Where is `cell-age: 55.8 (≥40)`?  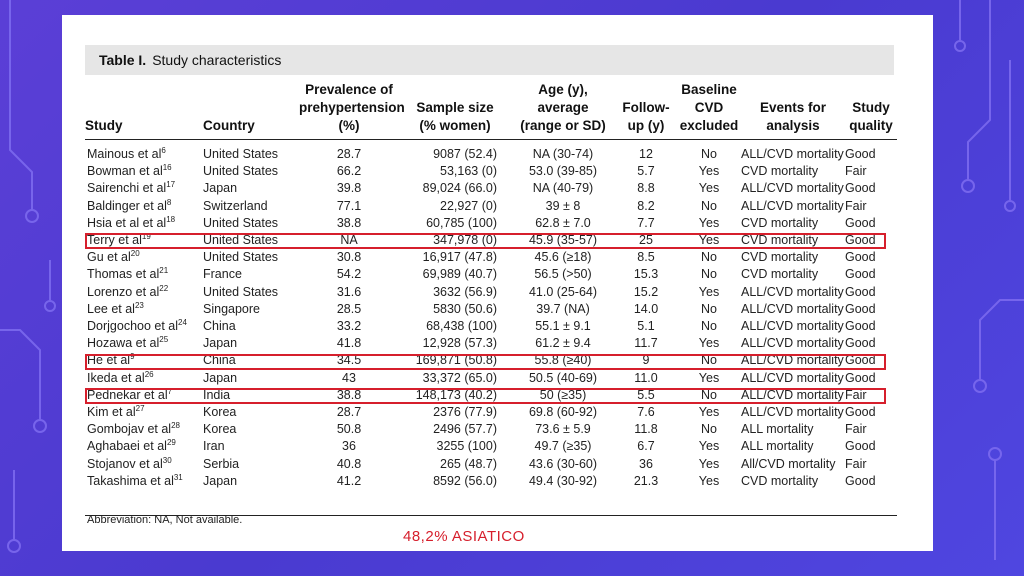
cell-age: 55.8 (≥40) is located at coordinates (563, 360).